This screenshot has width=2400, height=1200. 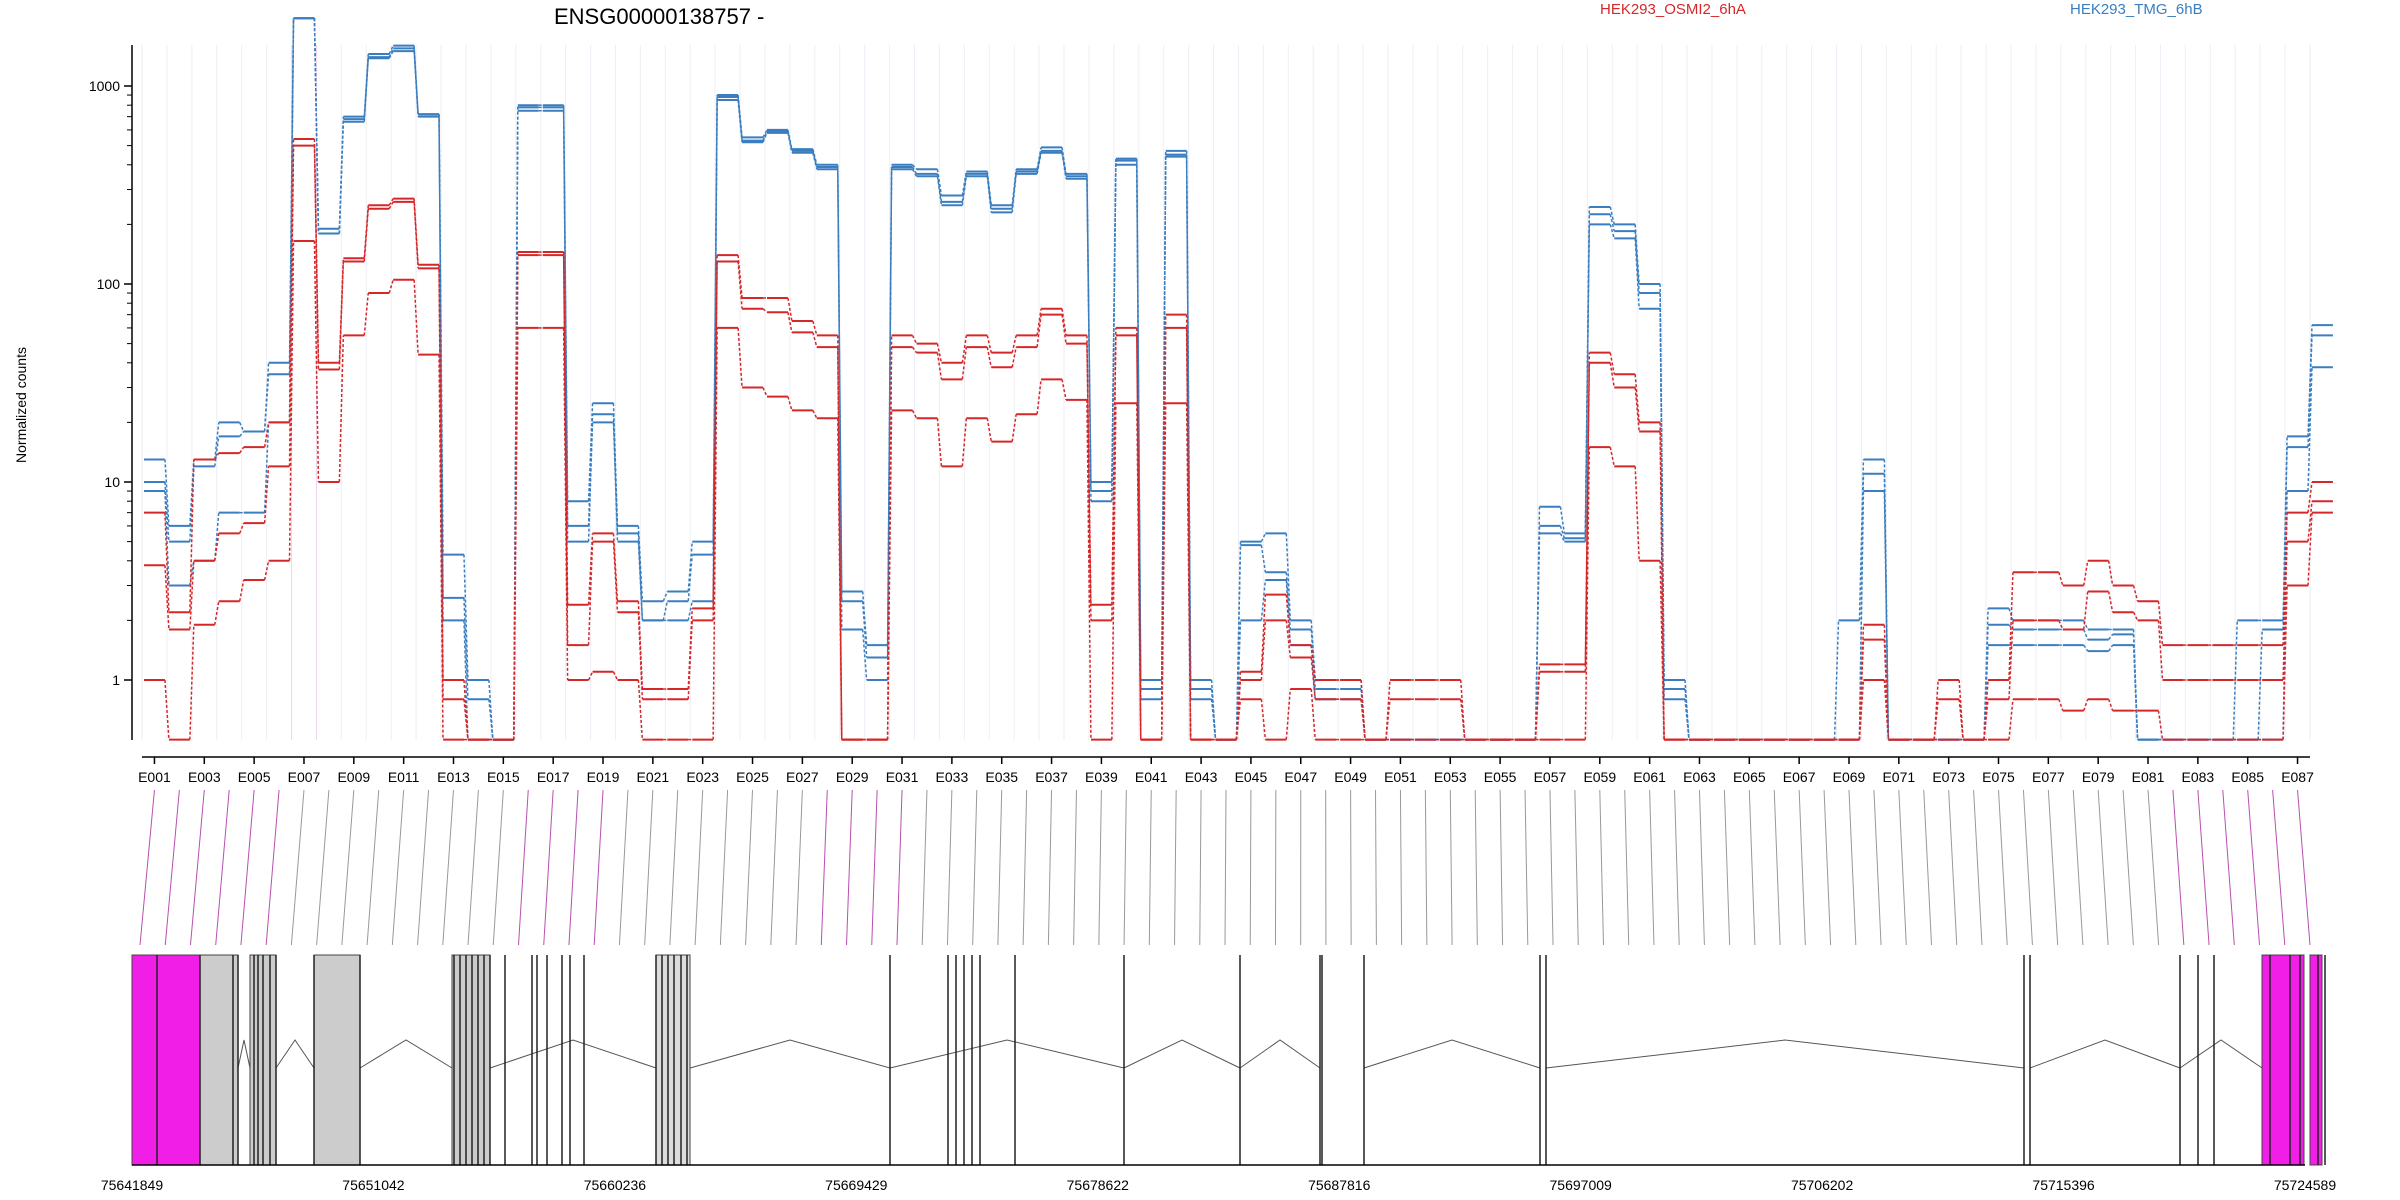 I want to click on exon-tick-label: E025, so click(x=752, y=777).